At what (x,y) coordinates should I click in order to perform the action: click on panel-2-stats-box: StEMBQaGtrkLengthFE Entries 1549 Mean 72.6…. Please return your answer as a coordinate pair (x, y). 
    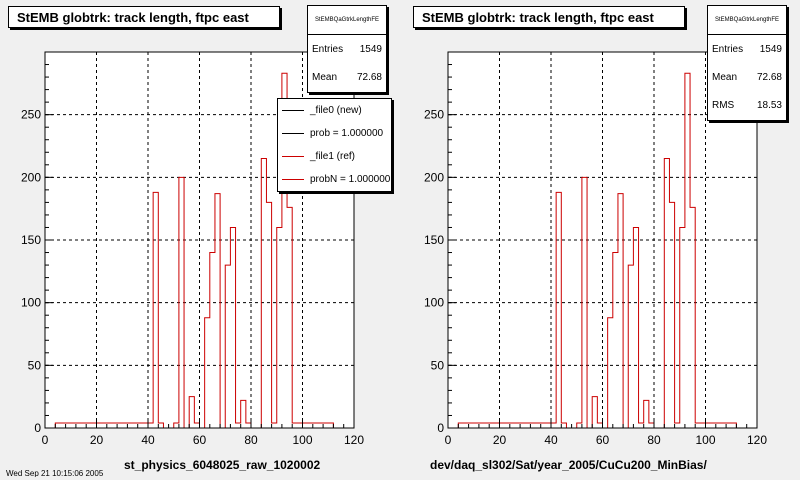
    Looking at the image, I should click on (747, 63).